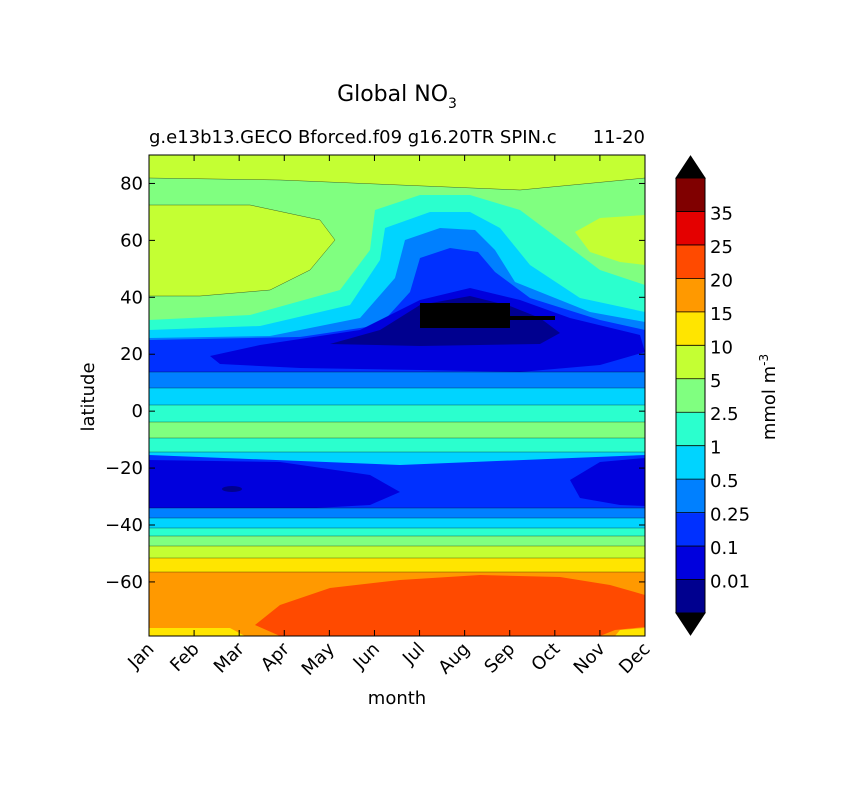 The width and height of the screenshot is (859, 788). I want to click on x-tick-label: Jan, so click(140, 656).